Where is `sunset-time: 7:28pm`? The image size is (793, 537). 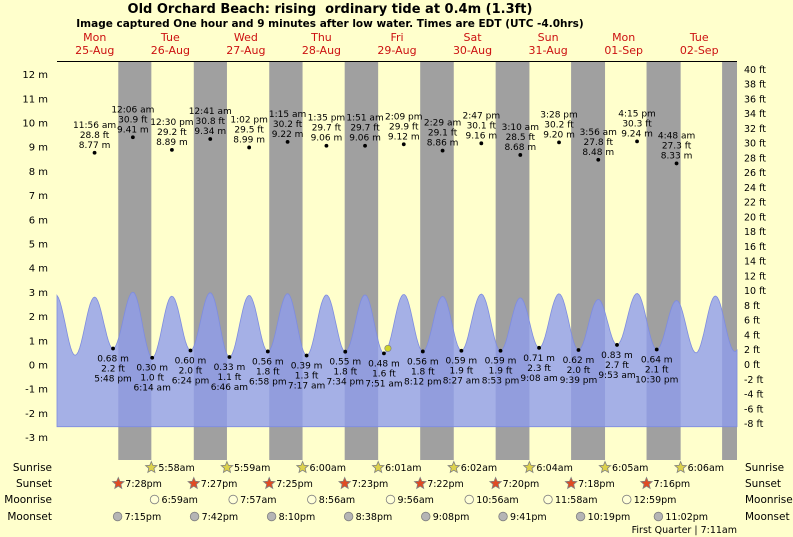
sunset-time: 7:28pm is located at coordinates (143, 484).